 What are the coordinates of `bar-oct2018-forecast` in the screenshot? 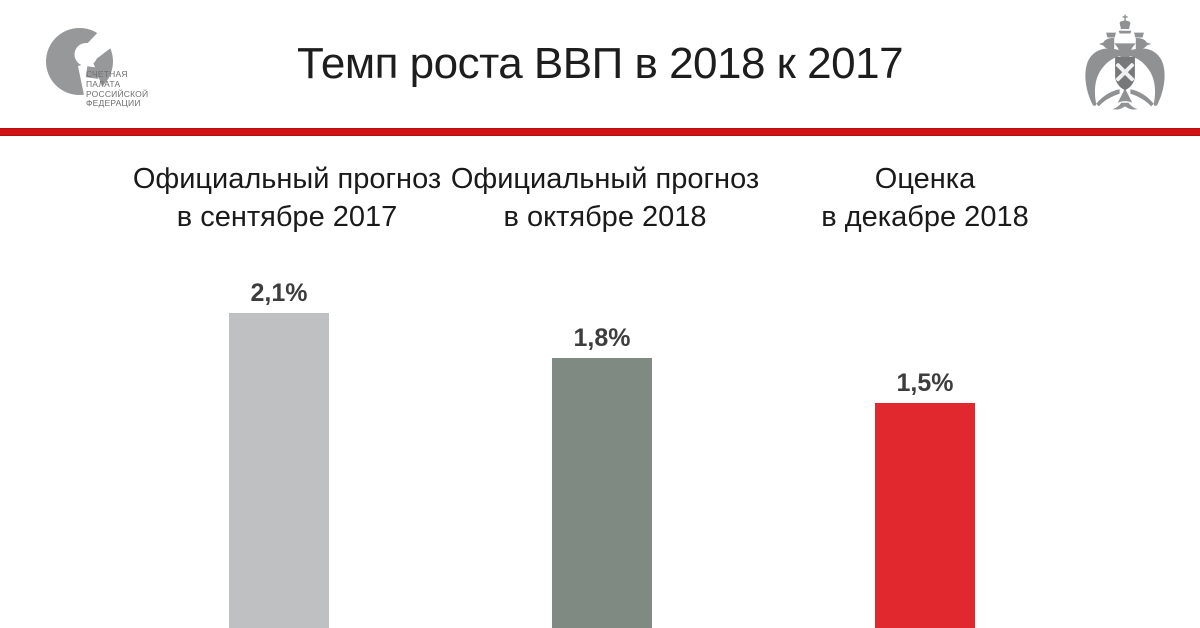 It's located at (602, 493).